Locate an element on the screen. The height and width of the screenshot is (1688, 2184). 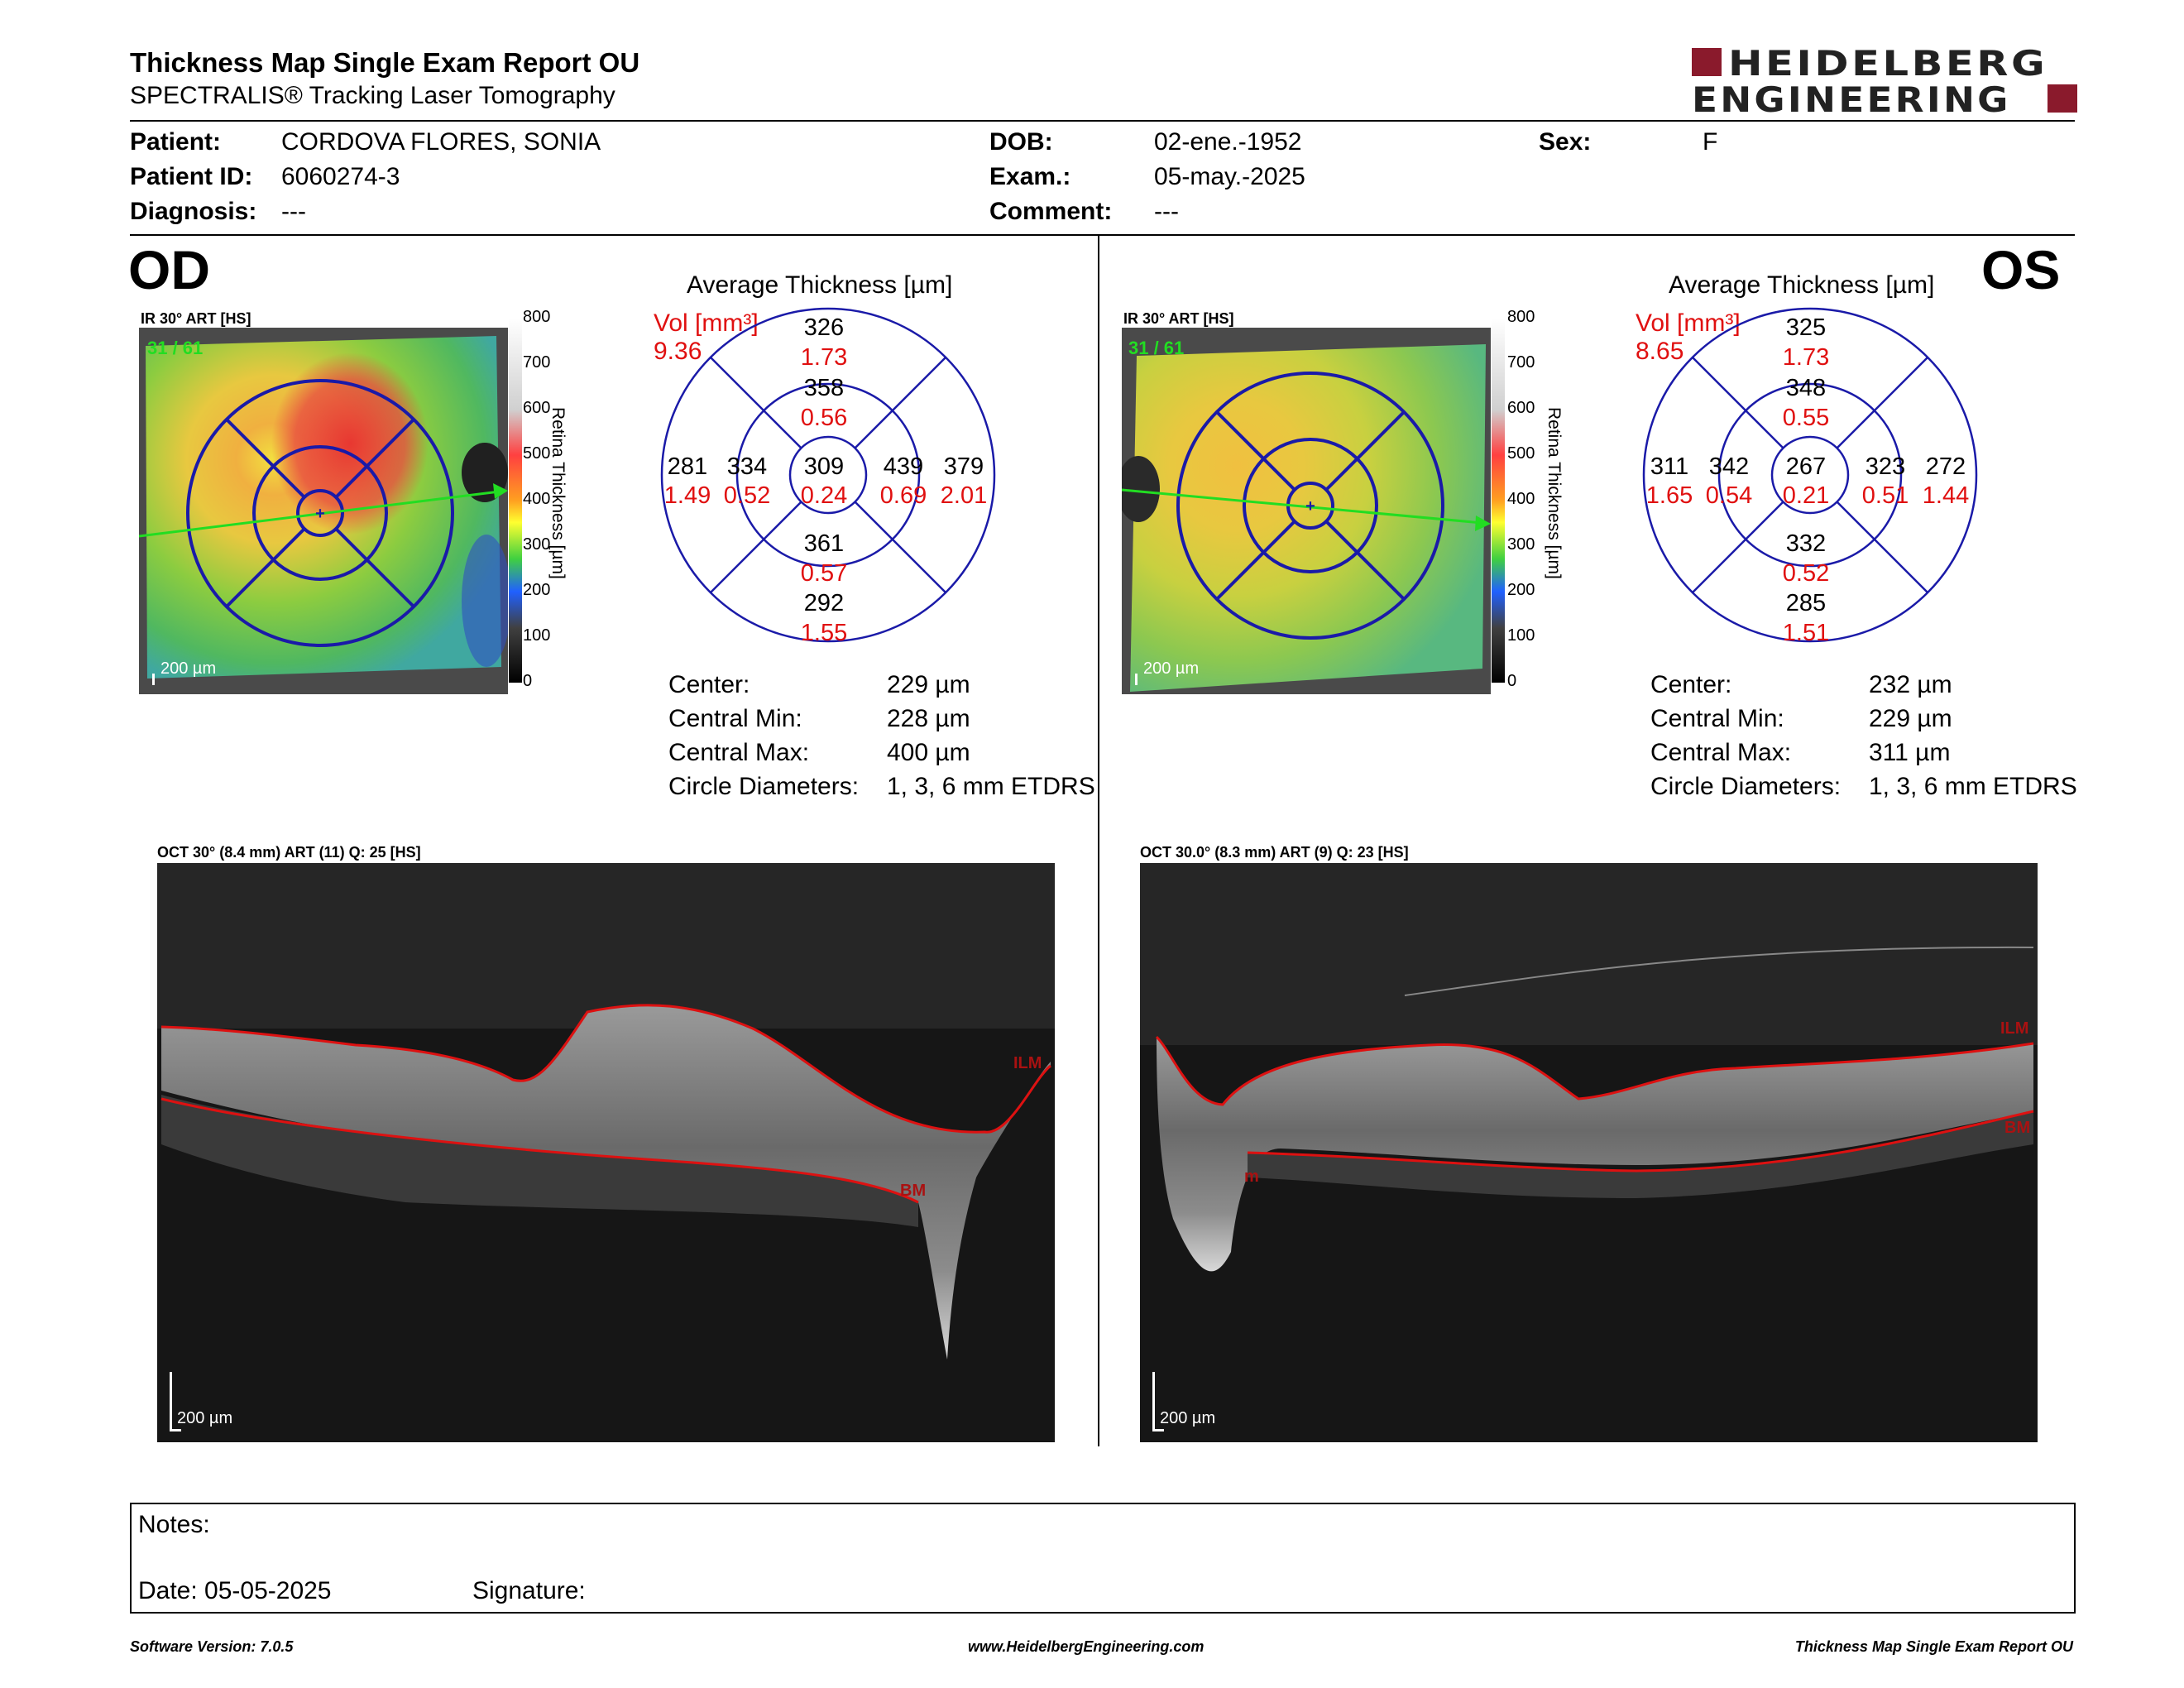
od-inner-bottom-volume: 0.57 is located at coordinates (824, 573).